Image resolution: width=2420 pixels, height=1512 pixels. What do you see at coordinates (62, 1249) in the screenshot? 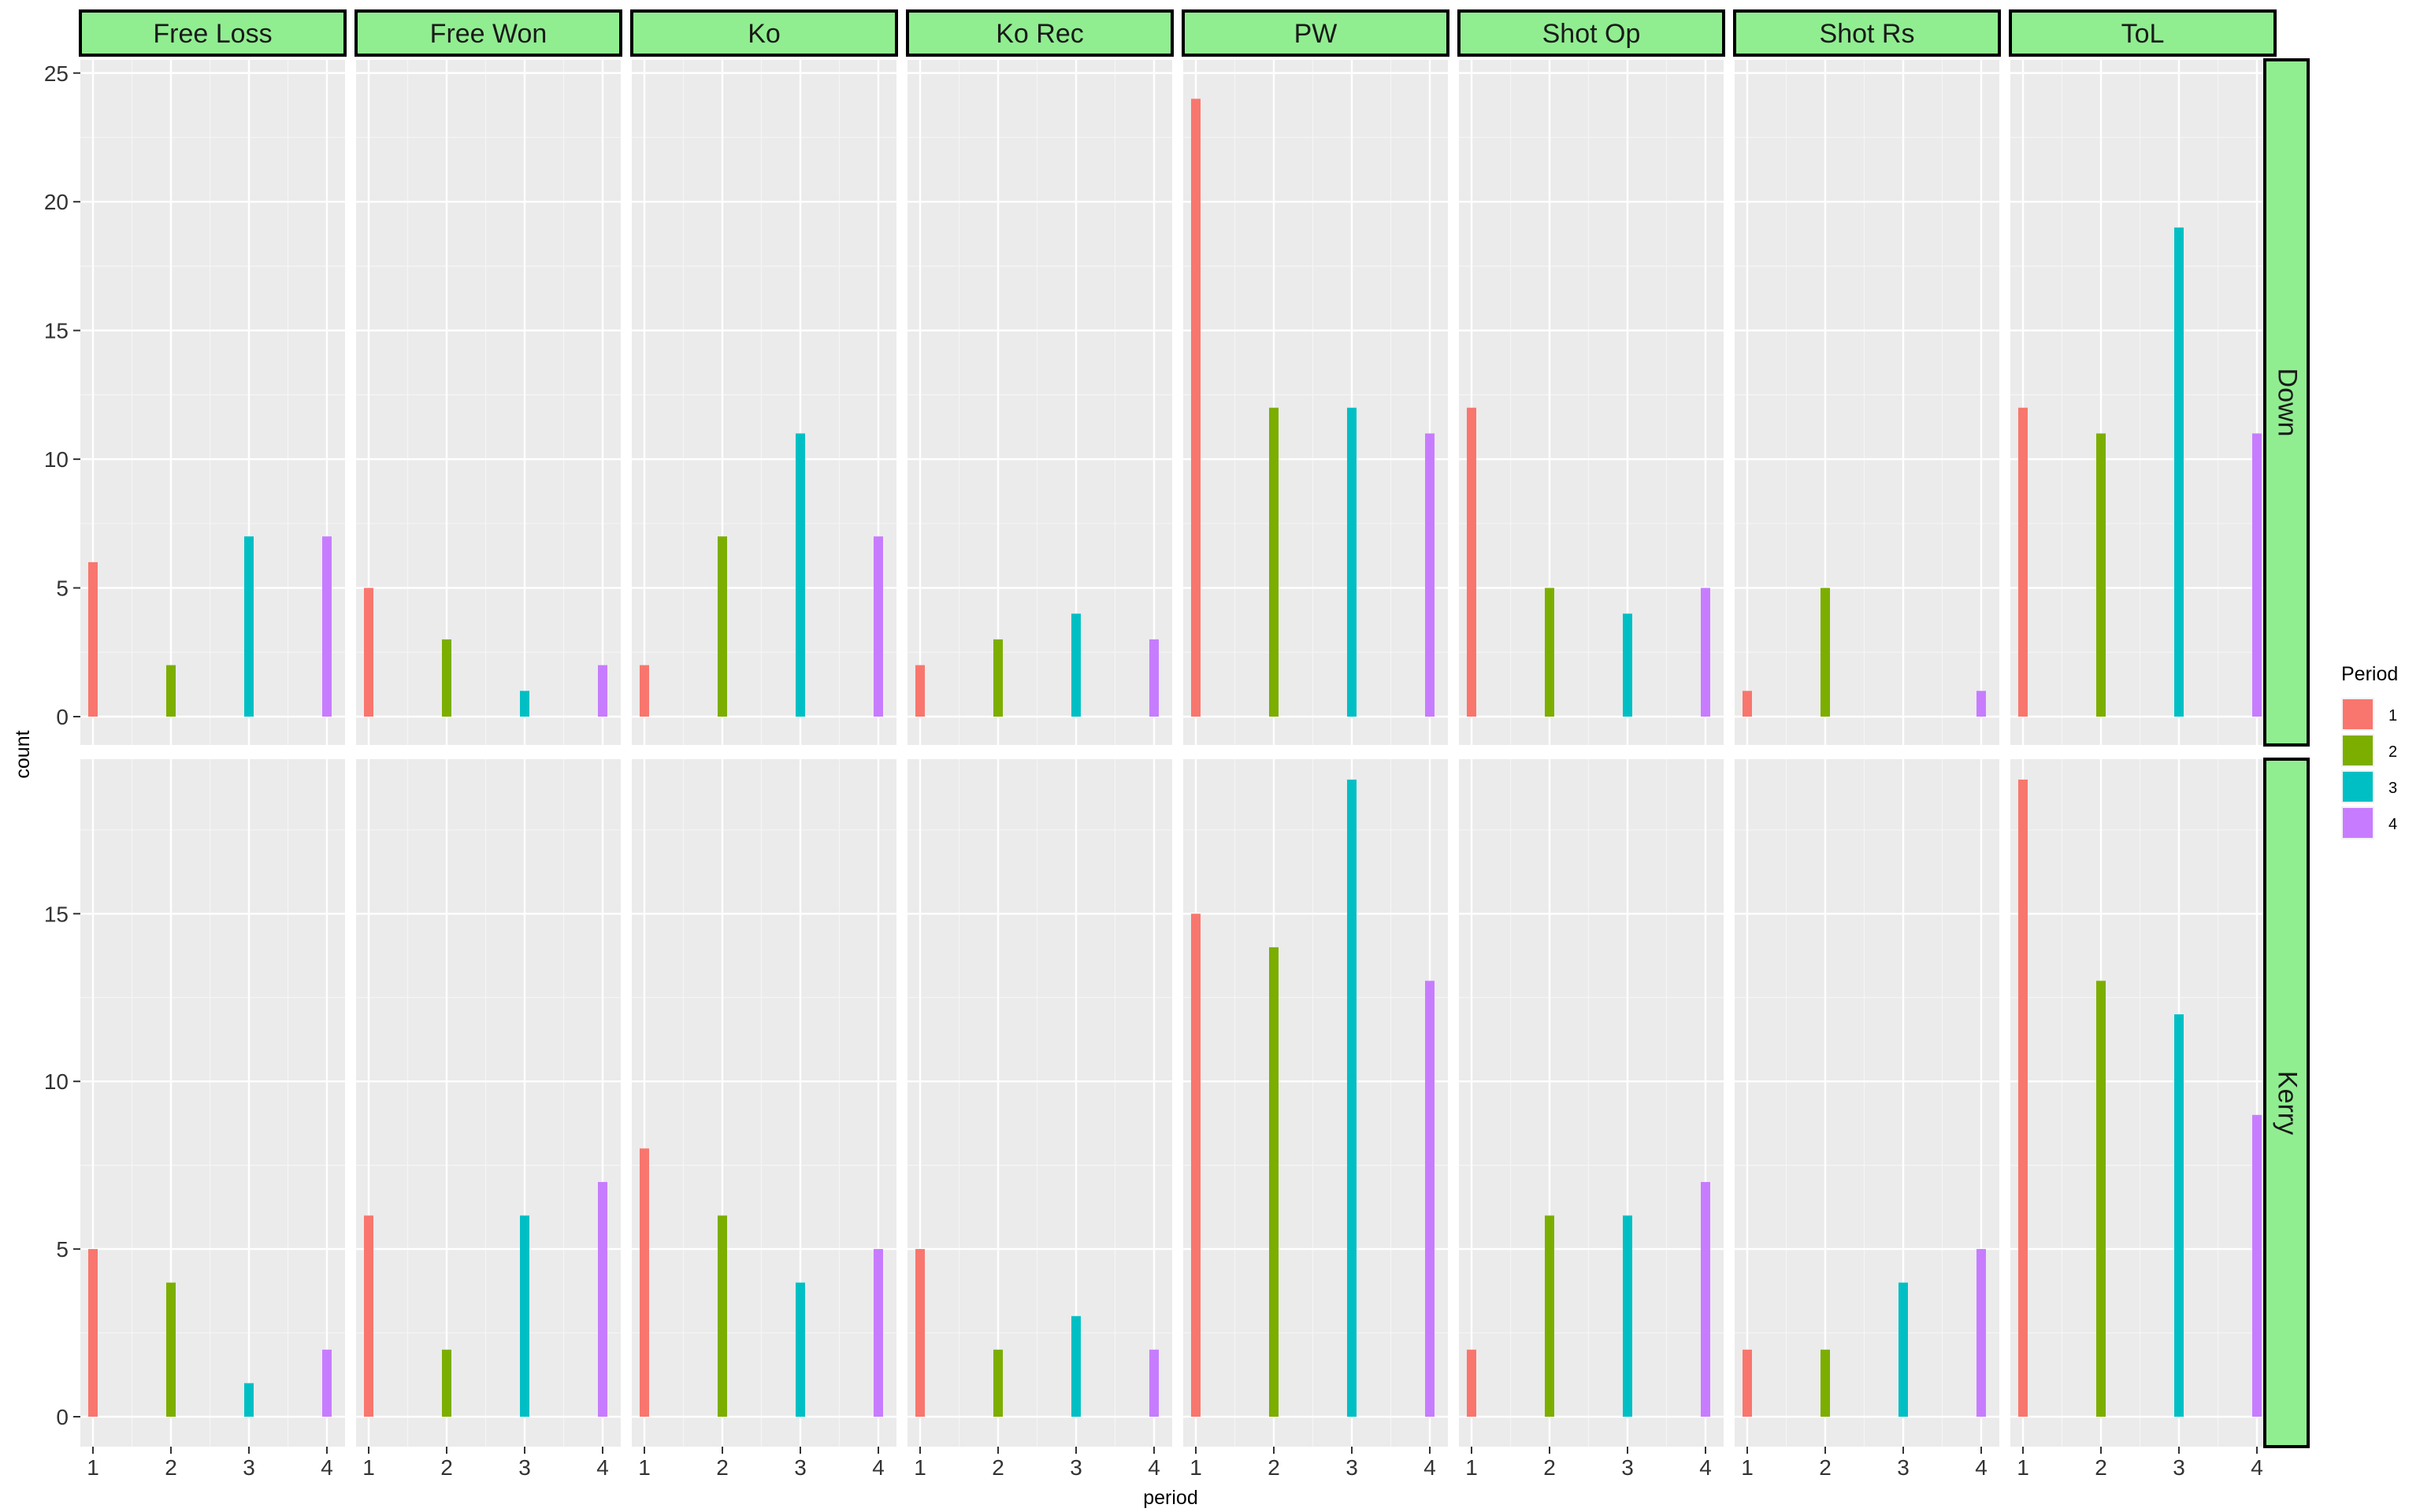
I see `y-tick-label: 5` at bounding box center [62, 1249].